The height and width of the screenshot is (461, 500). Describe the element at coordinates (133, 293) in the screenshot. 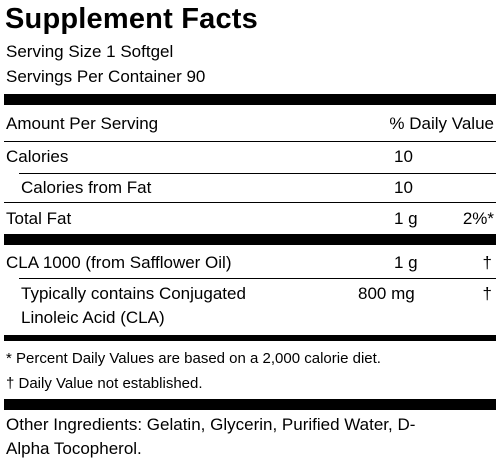

I see `cla-content-label-line1: Typically contains Conjugated` at that location.